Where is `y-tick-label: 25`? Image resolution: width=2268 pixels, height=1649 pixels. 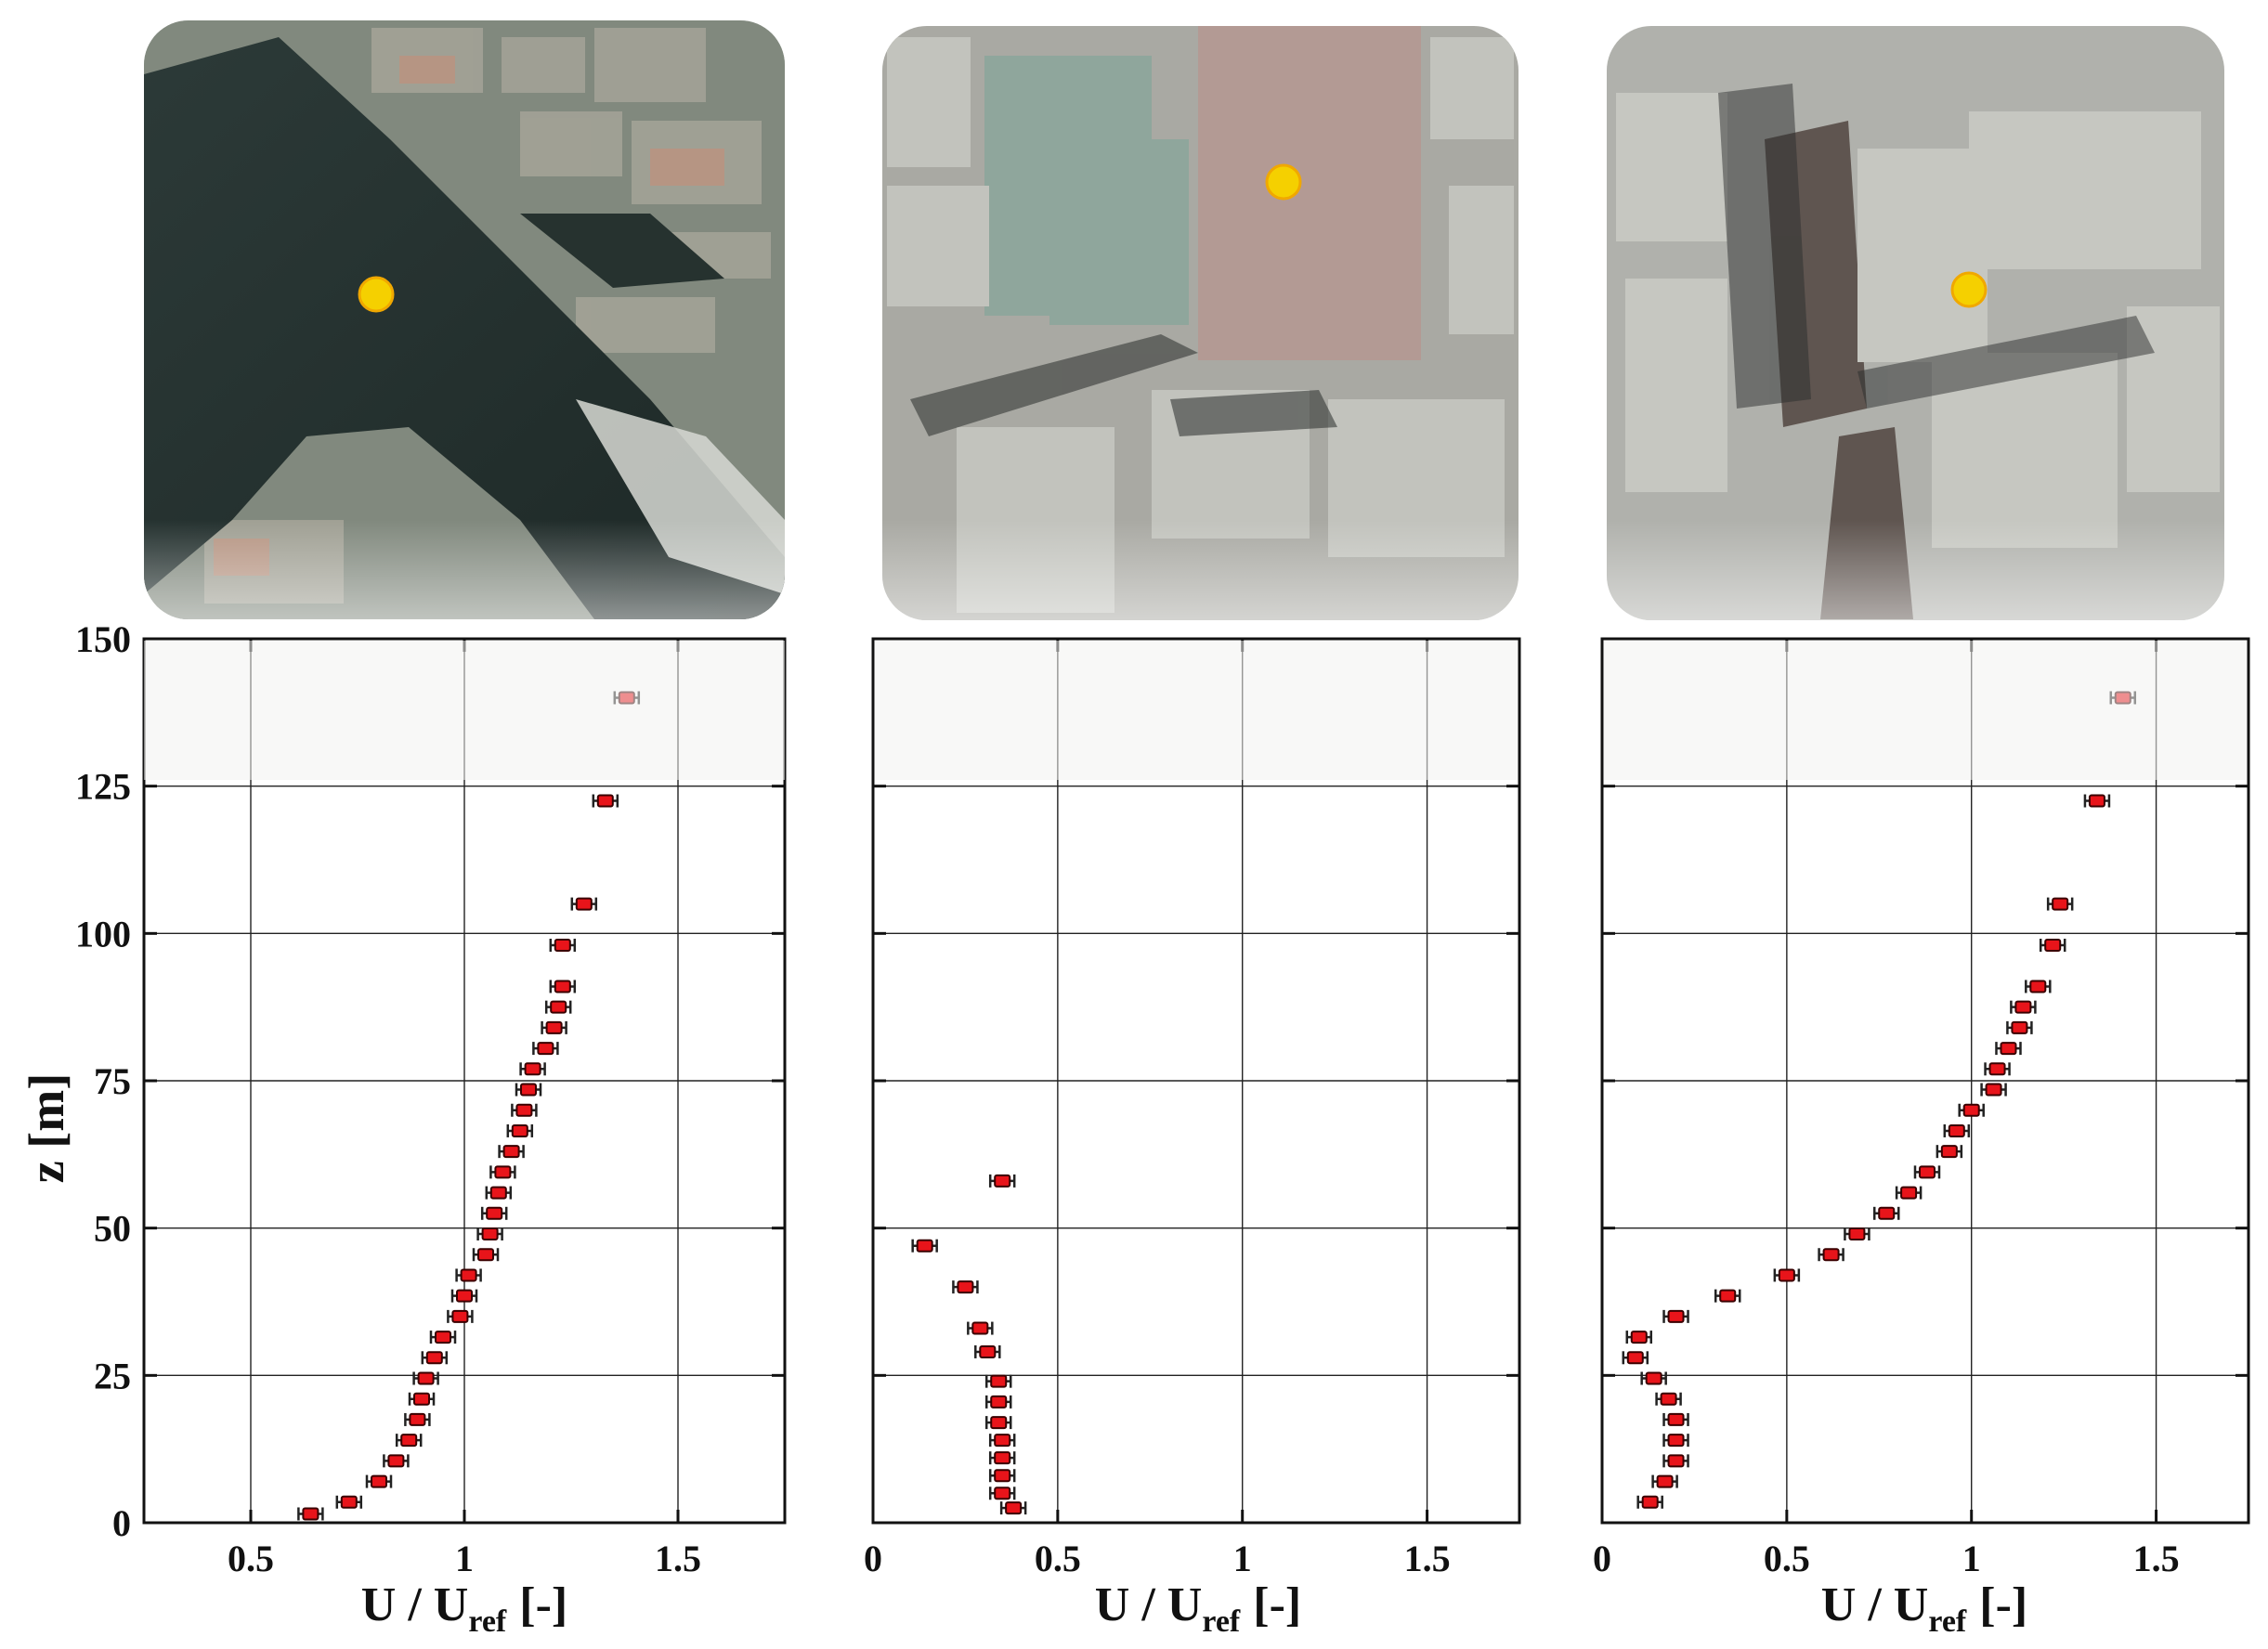
y-tick-label: 25 is located at coordinates (112, 1375).